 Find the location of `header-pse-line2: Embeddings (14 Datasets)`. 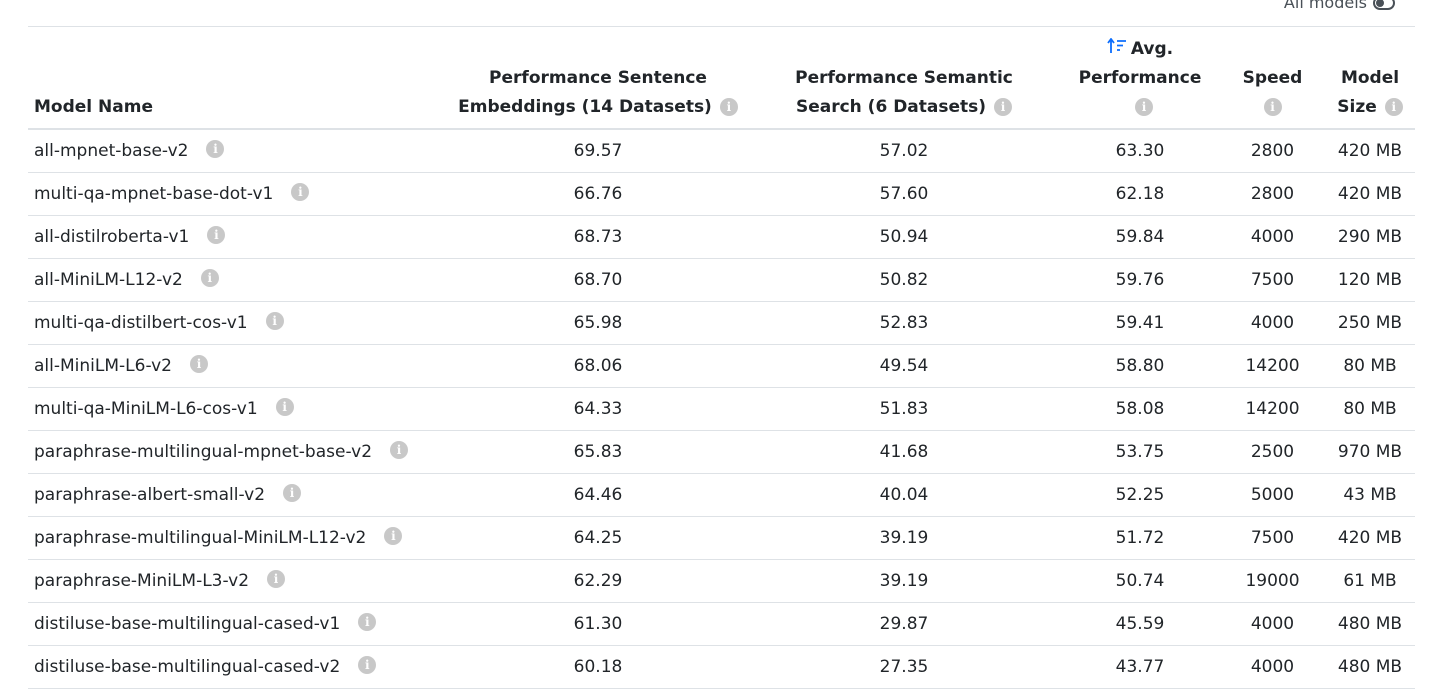

header-pse-line2: Embeddings (14 Datasets) is located at coordinates (585, 107).